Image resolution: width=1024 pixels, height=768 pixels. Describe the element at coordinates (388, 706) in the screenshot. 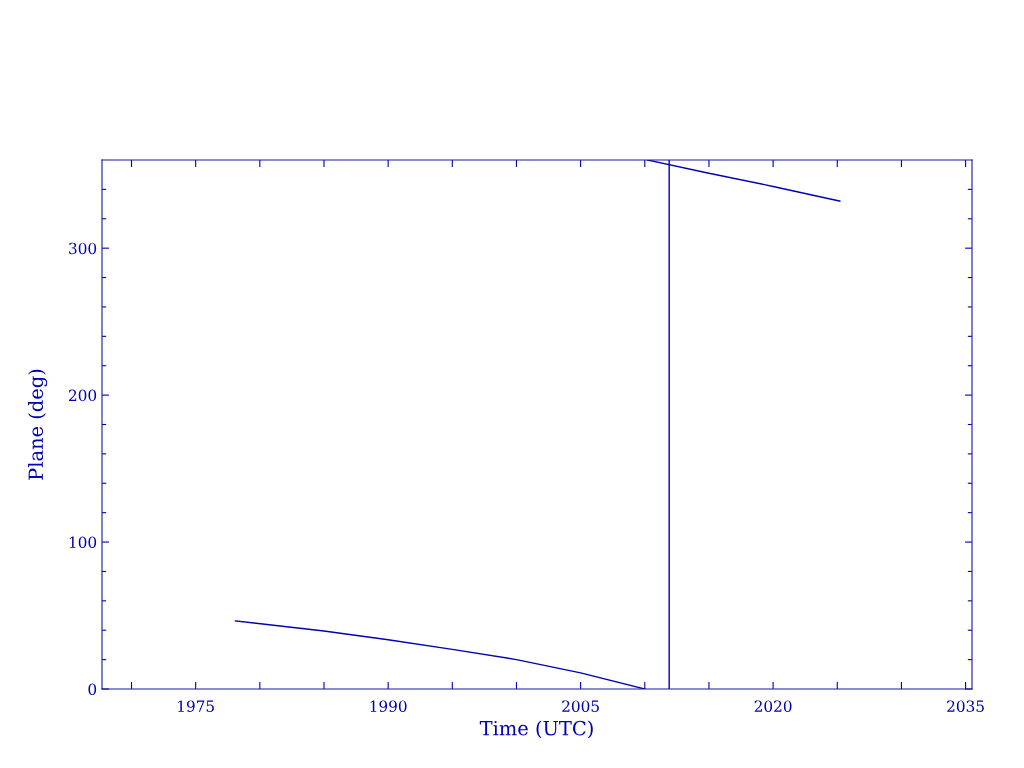

I see `x-tick-label: 1990` at that location.